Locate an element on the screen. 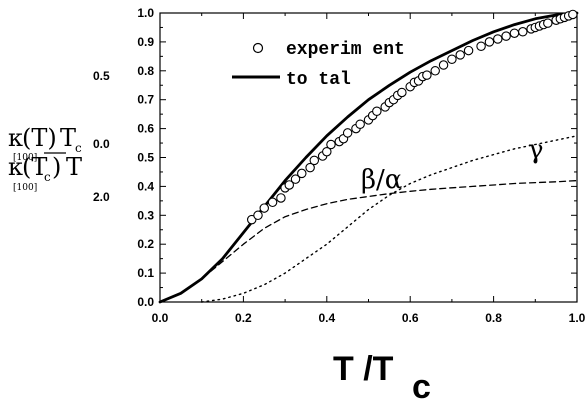 The height and width of the screenshot is (407, 588). x-tick-label: 0.6 is located at coordinates (410, 318).